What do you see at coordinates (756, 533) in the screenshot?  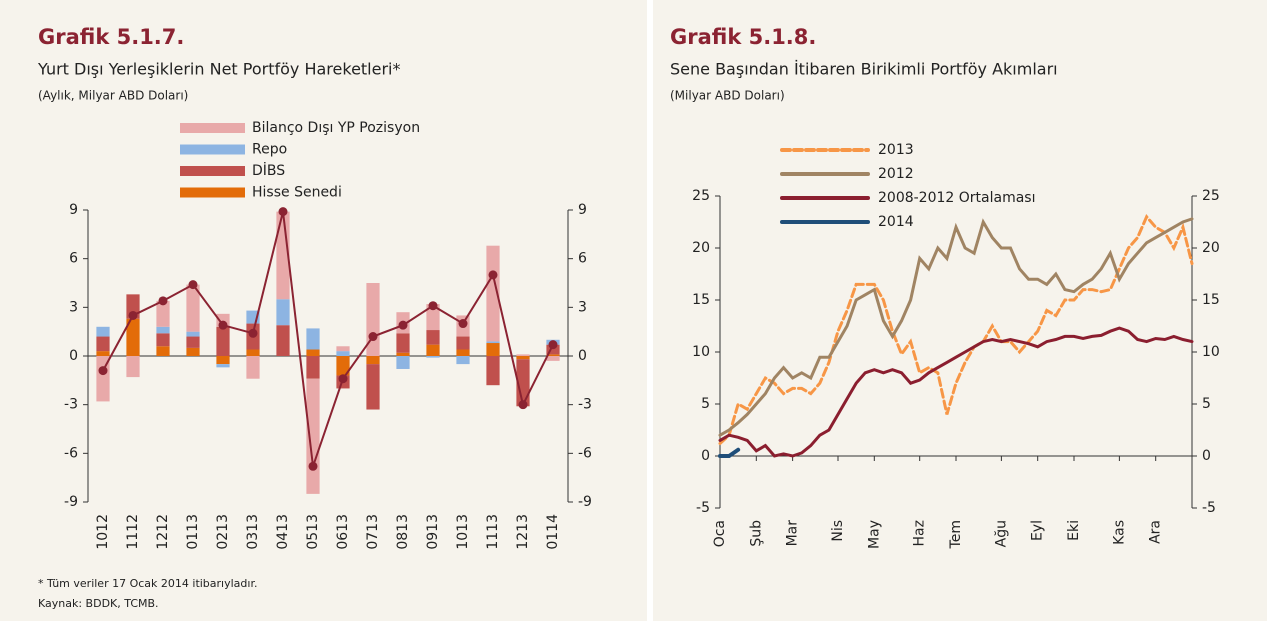 I see `x-tick-label: Şub` at bounding box center [756, 533].